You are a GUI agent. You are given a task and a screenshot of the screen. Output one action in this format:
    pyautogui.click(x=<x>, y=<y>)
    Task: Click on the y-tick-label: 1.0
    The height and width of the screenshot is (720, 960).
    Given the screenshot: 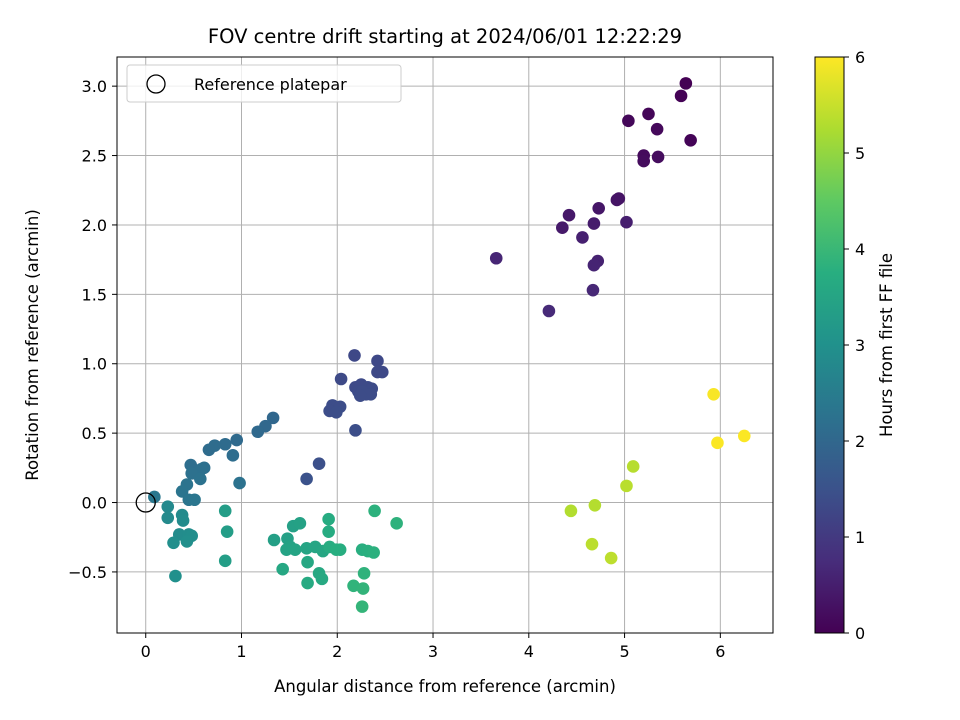 What is the action you would take?
    pyautogui.click(x=94, y=364)
    